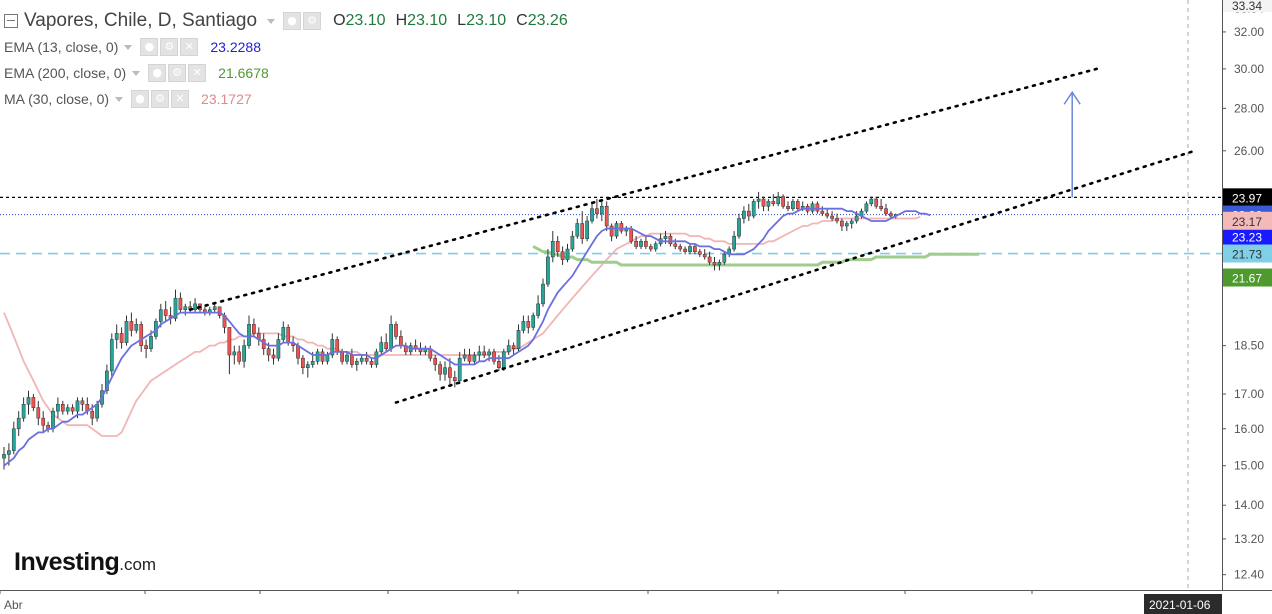  I want to click on price-tick-label: 18.50, so click(1249, 346).